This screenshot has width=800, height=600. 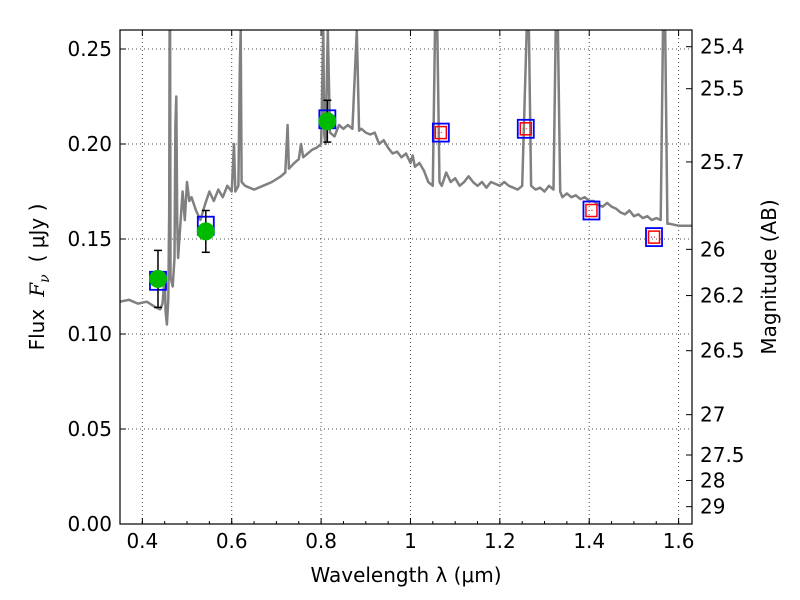 I want to click on y2-tick-label: 26.5, so click(x=722, y=351).